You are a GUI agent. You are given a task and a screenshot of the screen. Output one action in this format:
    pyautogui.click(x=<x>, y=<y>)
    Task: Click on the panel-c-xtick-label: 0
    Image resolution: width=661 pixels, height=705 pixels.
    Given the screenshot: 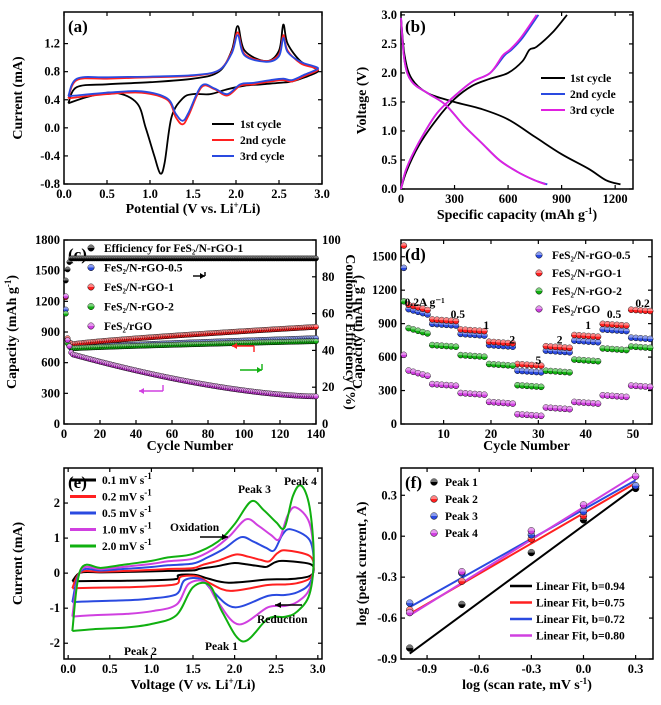 What is the action you would take?
    pyautogui.click(x=64, y=434)
    